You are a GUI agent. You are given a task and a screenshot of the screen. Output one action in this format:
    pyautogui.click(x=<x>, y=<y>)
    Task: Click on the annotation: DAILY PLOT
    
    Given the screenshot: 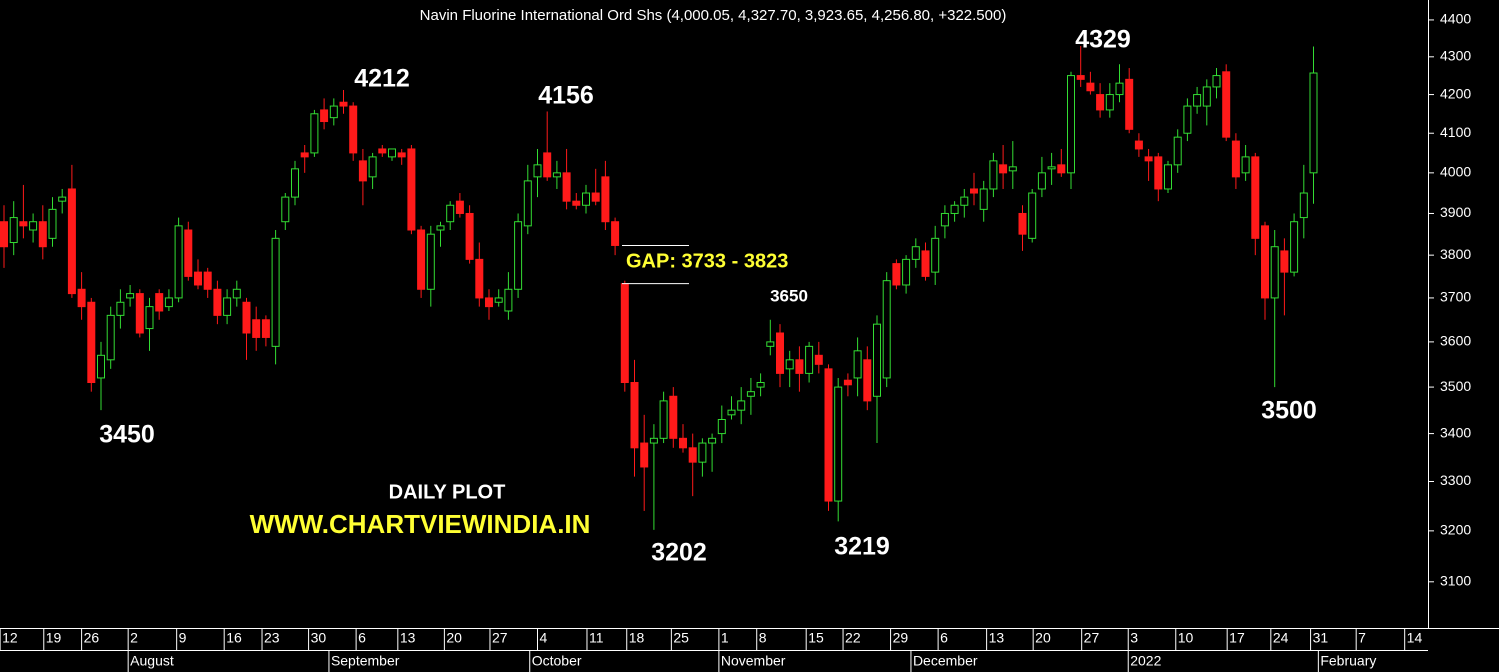 What is the action you would take?
    pyautogui.click(x=447, y=492)
    